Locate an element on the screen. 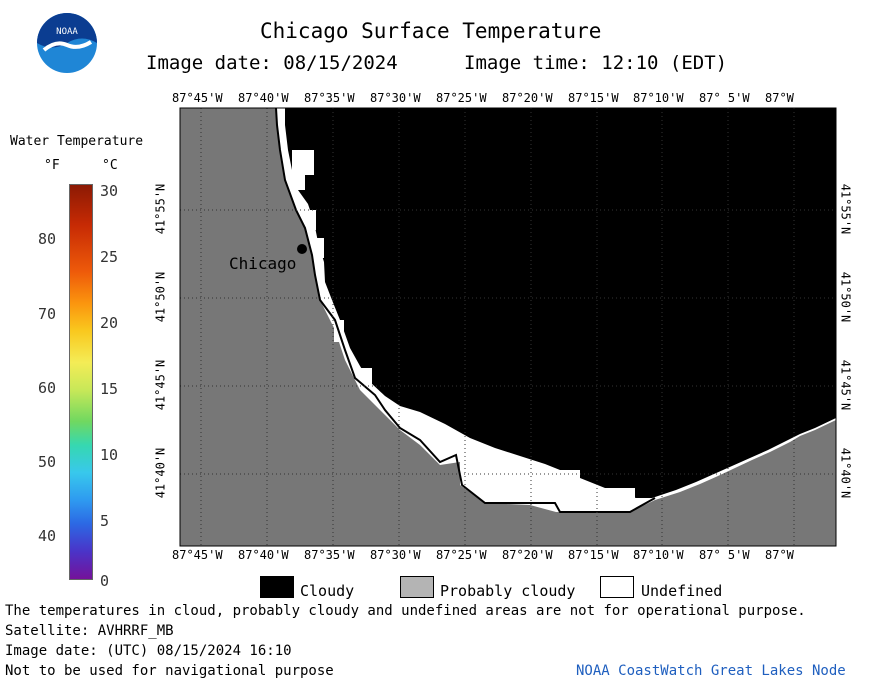 The height and width of the screenshot is (687, 876). latitude-tick-left: 41°40'N is located at coordinates (160, 473).